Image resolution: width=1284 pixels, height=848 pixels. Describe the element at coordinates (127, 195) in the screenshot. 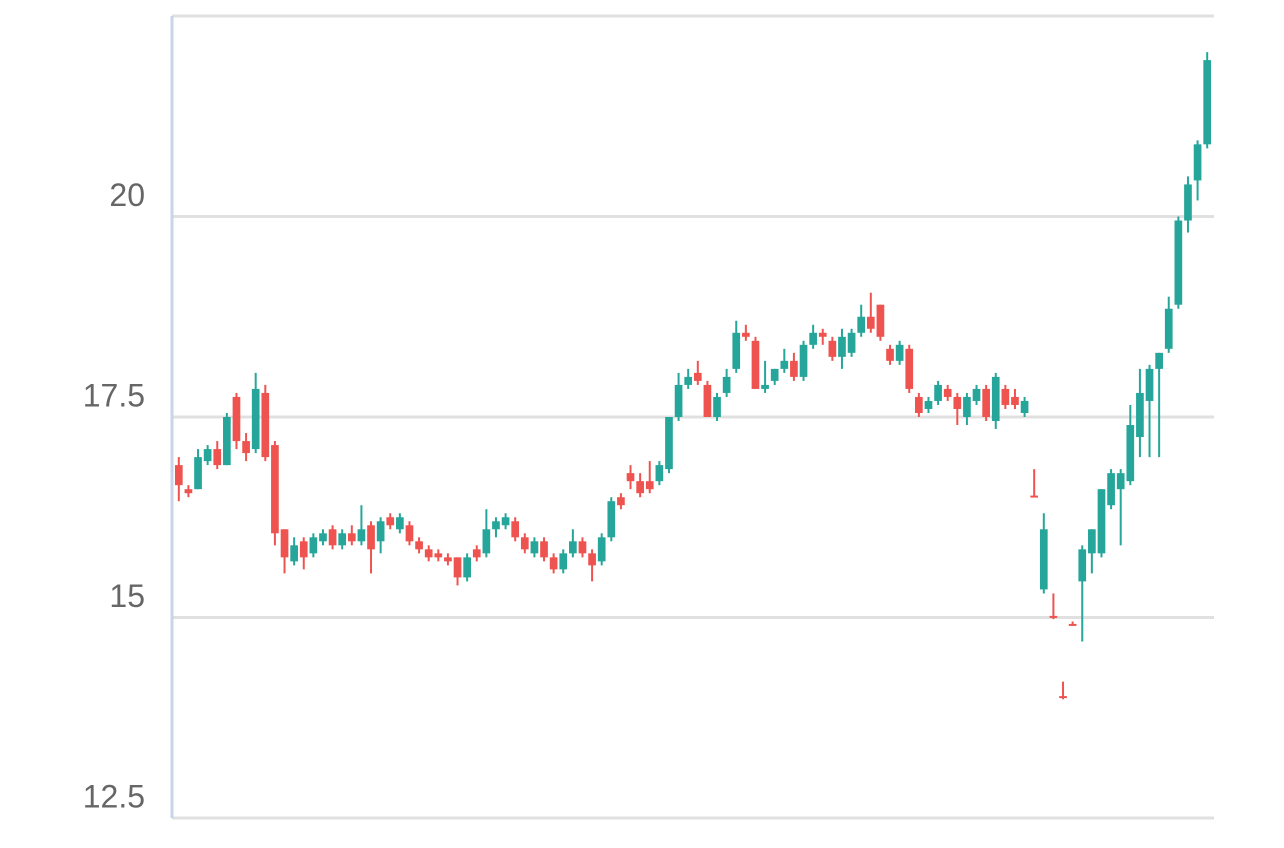

I see `y-tick-label: 20` at that location.